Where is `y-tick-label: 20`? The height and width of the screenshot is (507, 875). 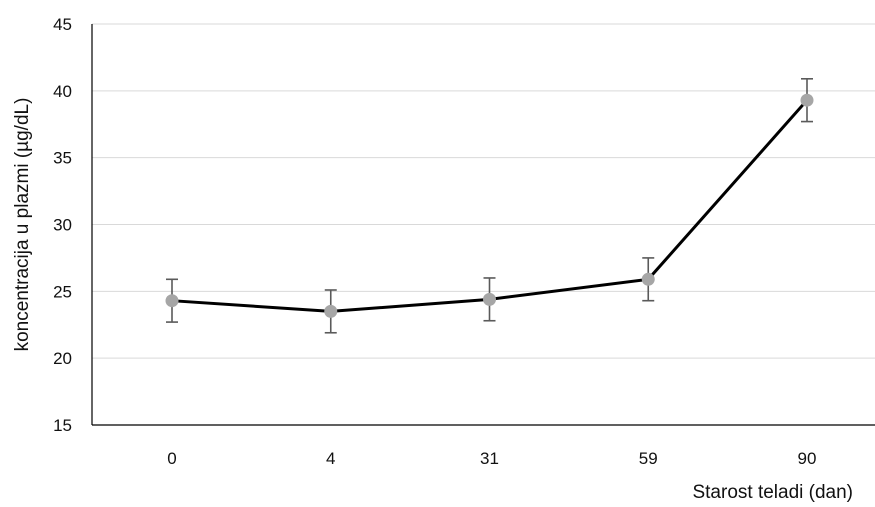
y-tick-label: 20 is located at coordinates (62, 358).